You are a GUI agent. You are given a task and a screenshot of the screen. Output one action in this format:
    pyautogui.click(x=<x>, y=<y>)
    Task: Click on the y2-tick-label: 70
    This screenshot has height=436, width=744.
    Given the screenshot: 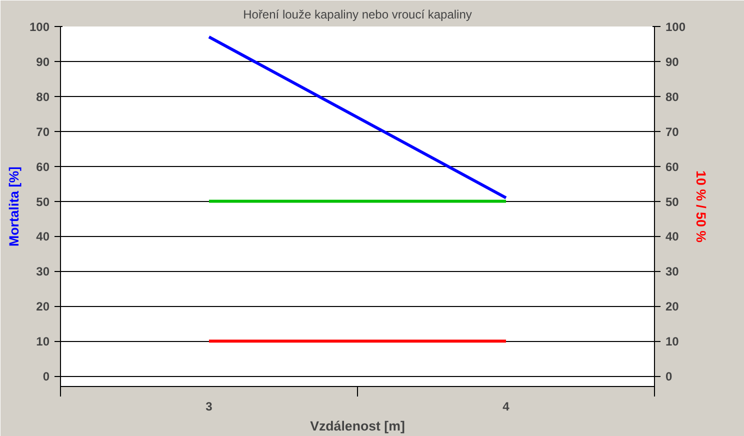 What is the action you would take?
    pyautogui.click(x=673, y=131)
    